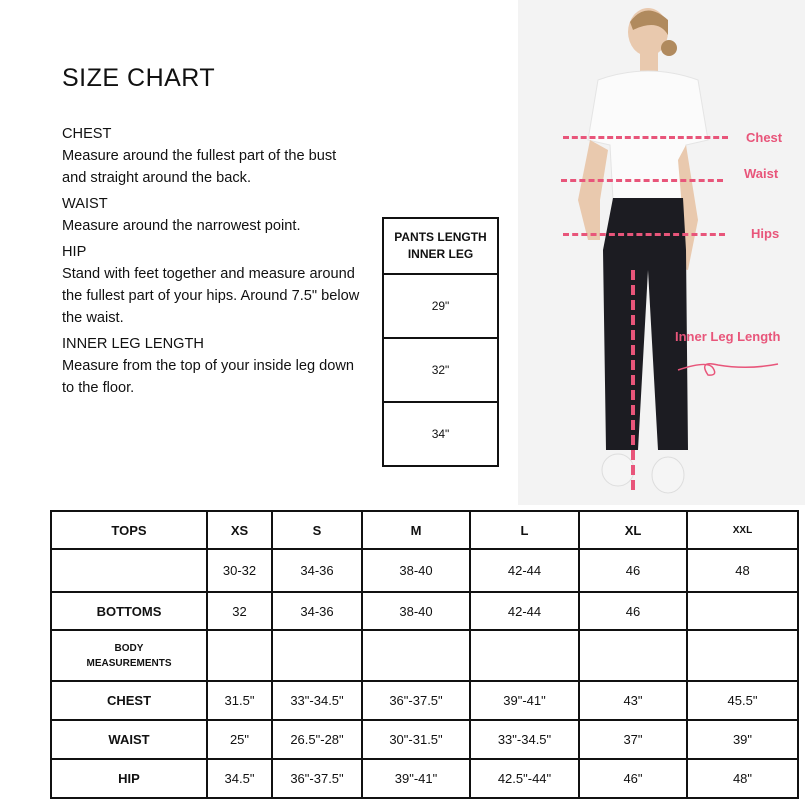 This screenshot has width=805, height=801. I want to click on header-cell: M, so click(416, 530).